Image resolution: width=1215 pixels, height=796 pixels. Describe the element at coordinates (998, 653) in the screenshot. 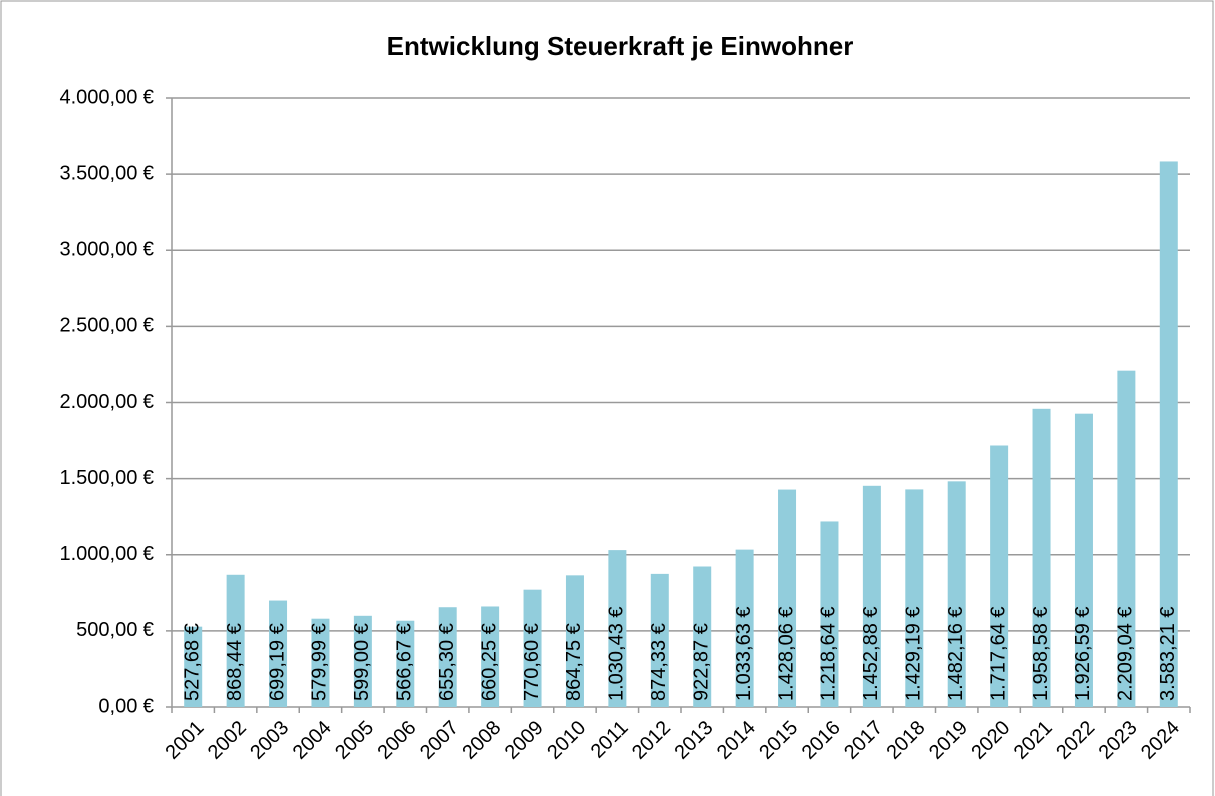

I see `value-label: 1.717,64 €` at that location.